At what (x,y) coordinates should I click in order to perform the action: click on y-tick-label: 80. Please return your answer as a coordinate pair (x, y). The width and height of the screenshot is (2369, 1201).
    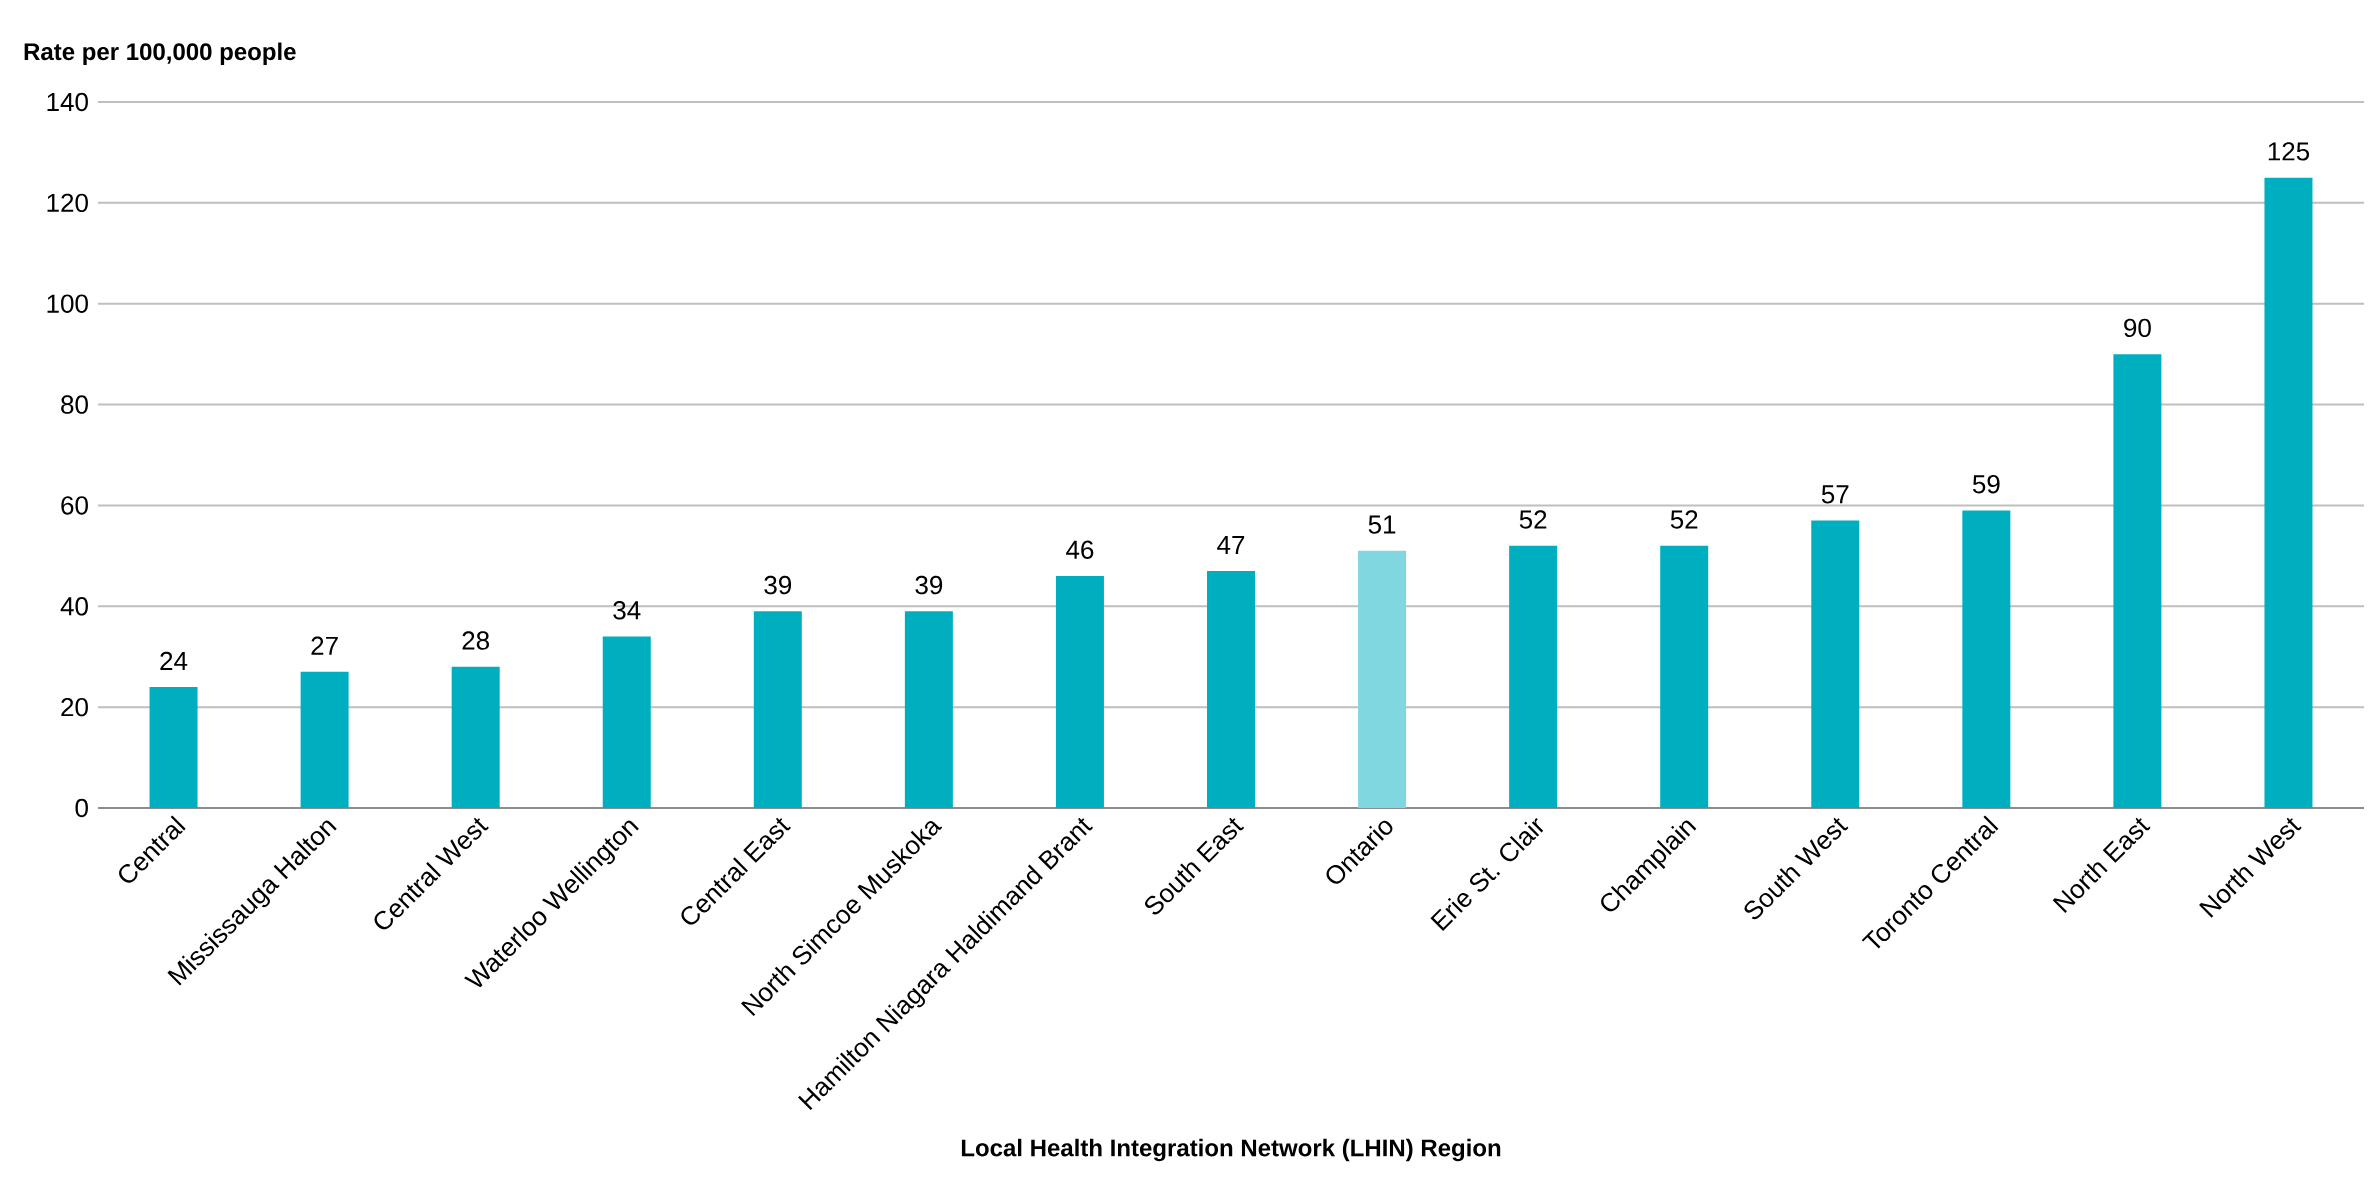
    Looking at the image, I should click on (74, 404).